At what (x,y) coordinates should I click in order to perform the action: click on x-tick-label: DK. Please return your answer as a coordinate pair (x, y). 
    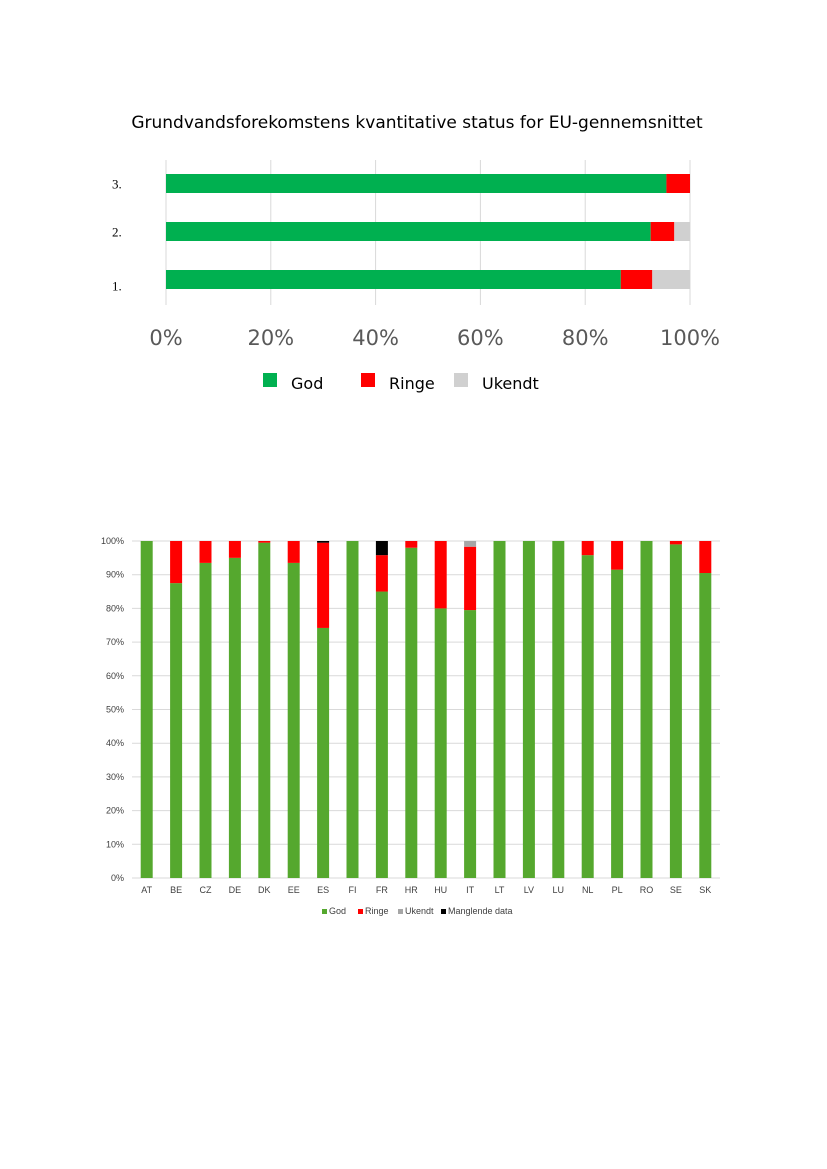
    Looking at the image, I should click on (264, 890).